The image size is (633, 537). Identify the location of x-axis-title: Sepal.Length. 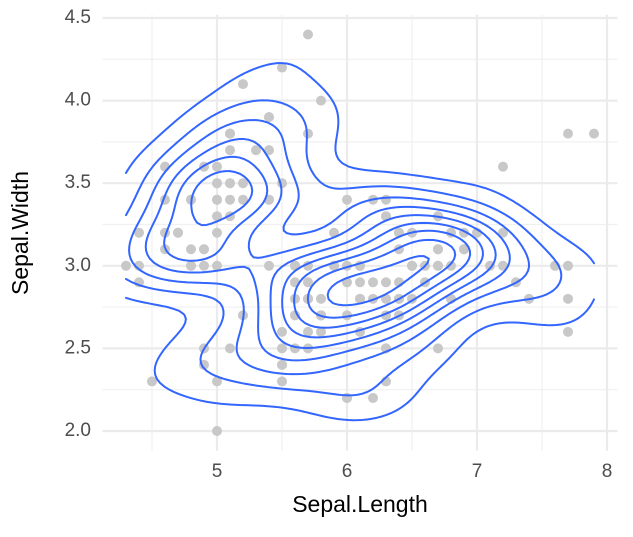
(360, 504).